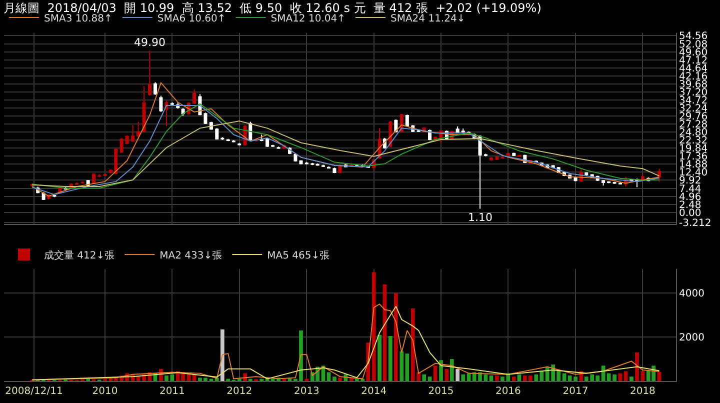 This screenshot has height=403, width=720. I want to click on y-tick-label: 0.00, so click(690, 213).